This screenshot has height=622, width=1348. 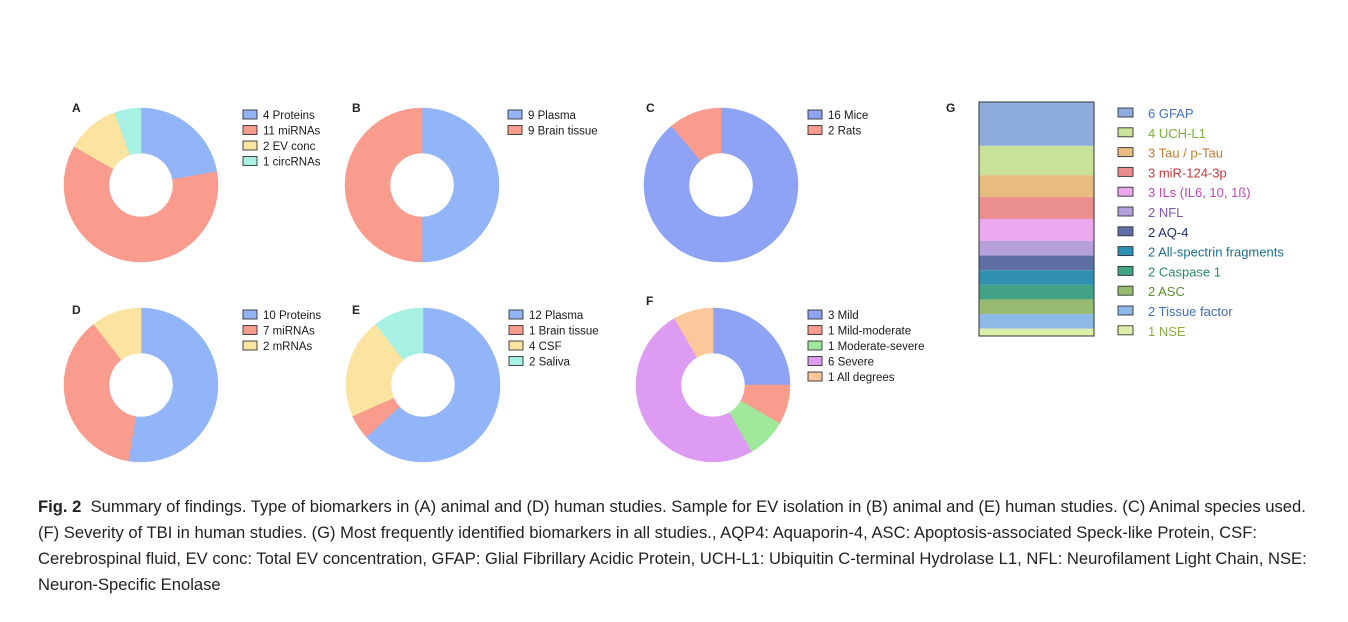 What do you see at coordinates (76, 108) in the screenshot?
I see `panel-label: A` at bounding box center [76, 108].